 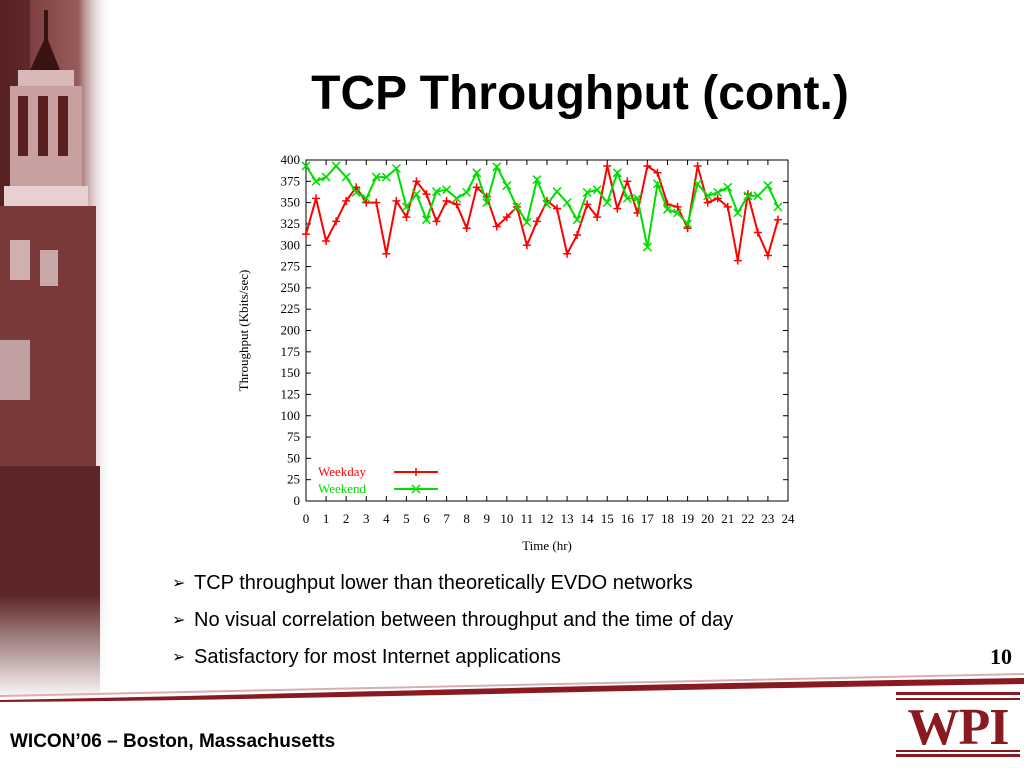 I want to click on x-tick-label: 17, so click(x=648, y=518).